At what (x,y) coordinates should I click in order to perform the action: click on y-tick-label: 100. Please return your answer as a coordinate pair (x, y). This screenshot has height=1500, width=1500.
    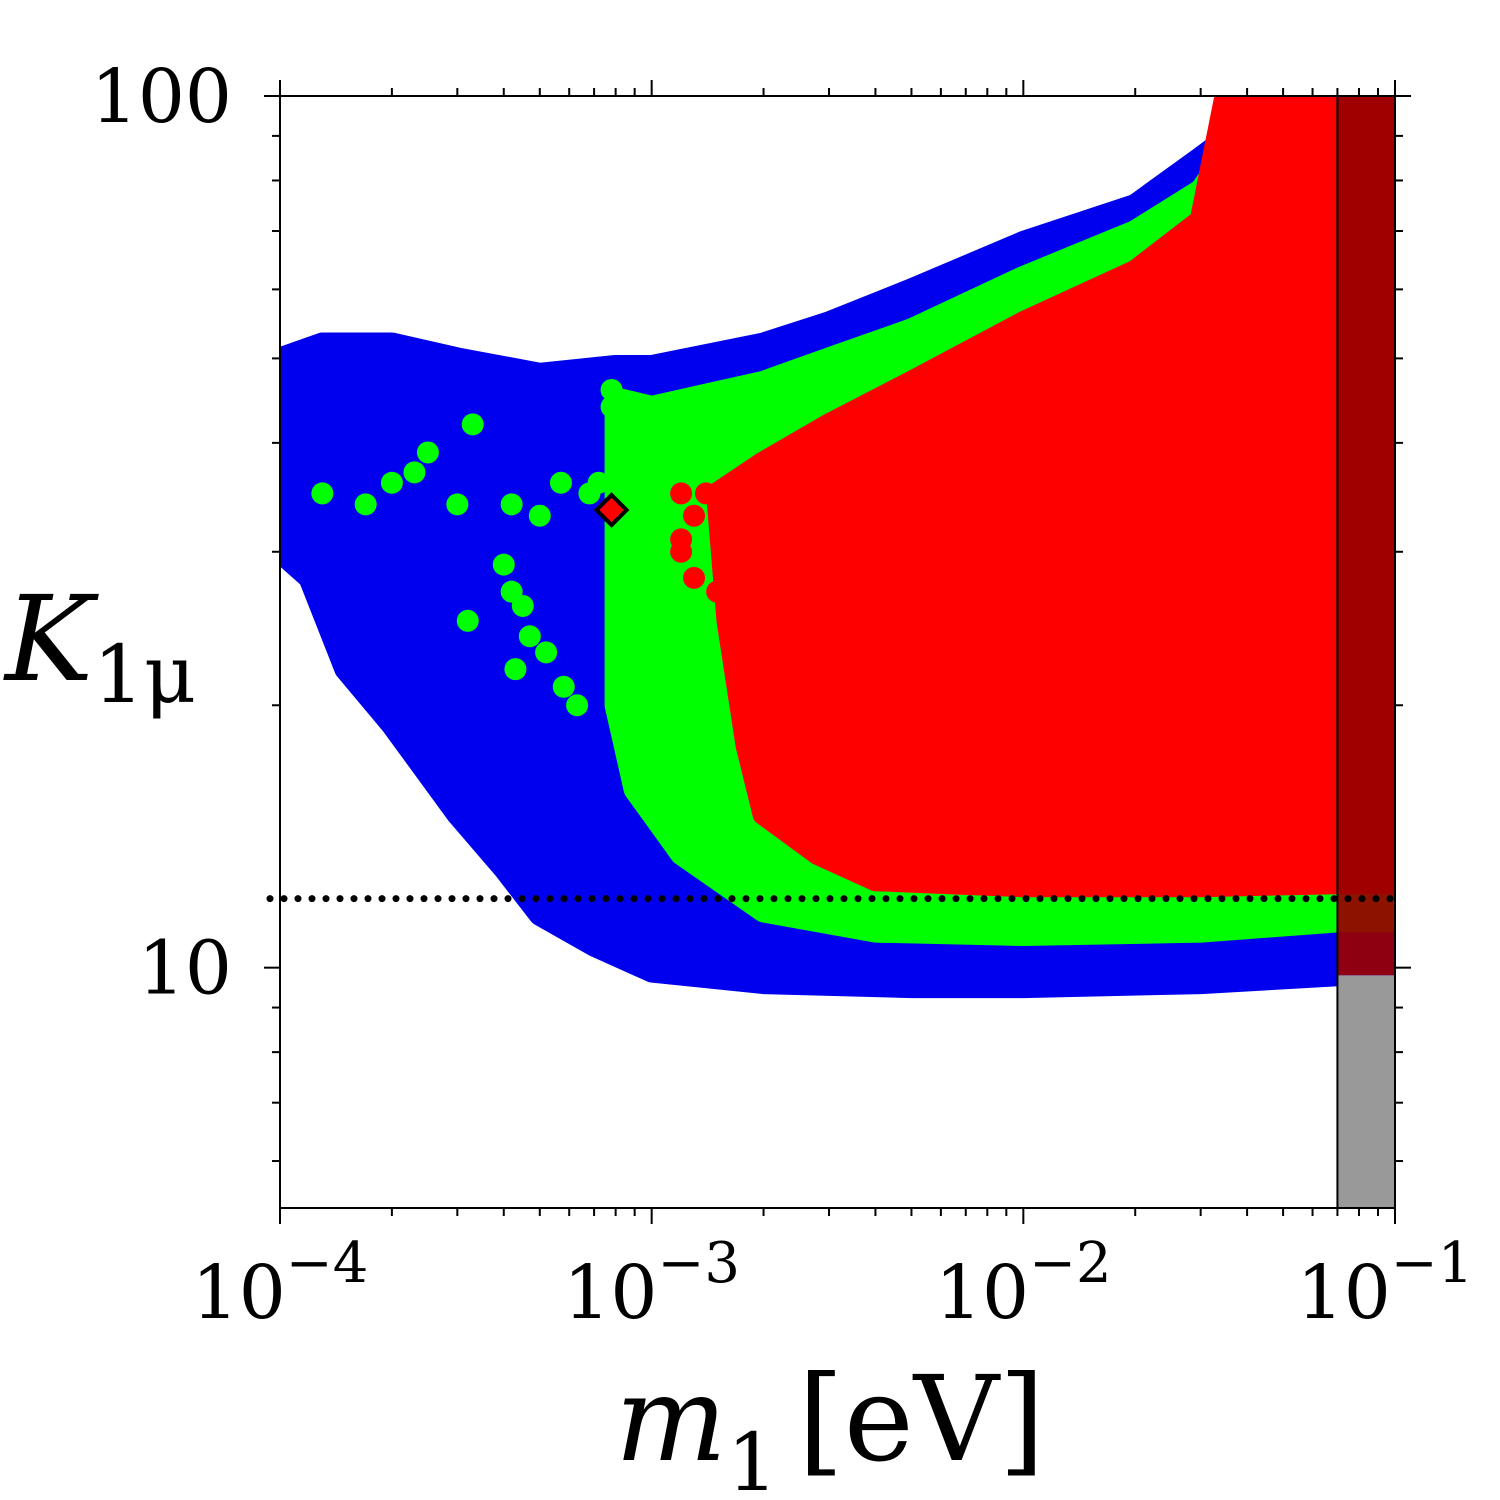
    Looking at the image, I should click on (161, 97).